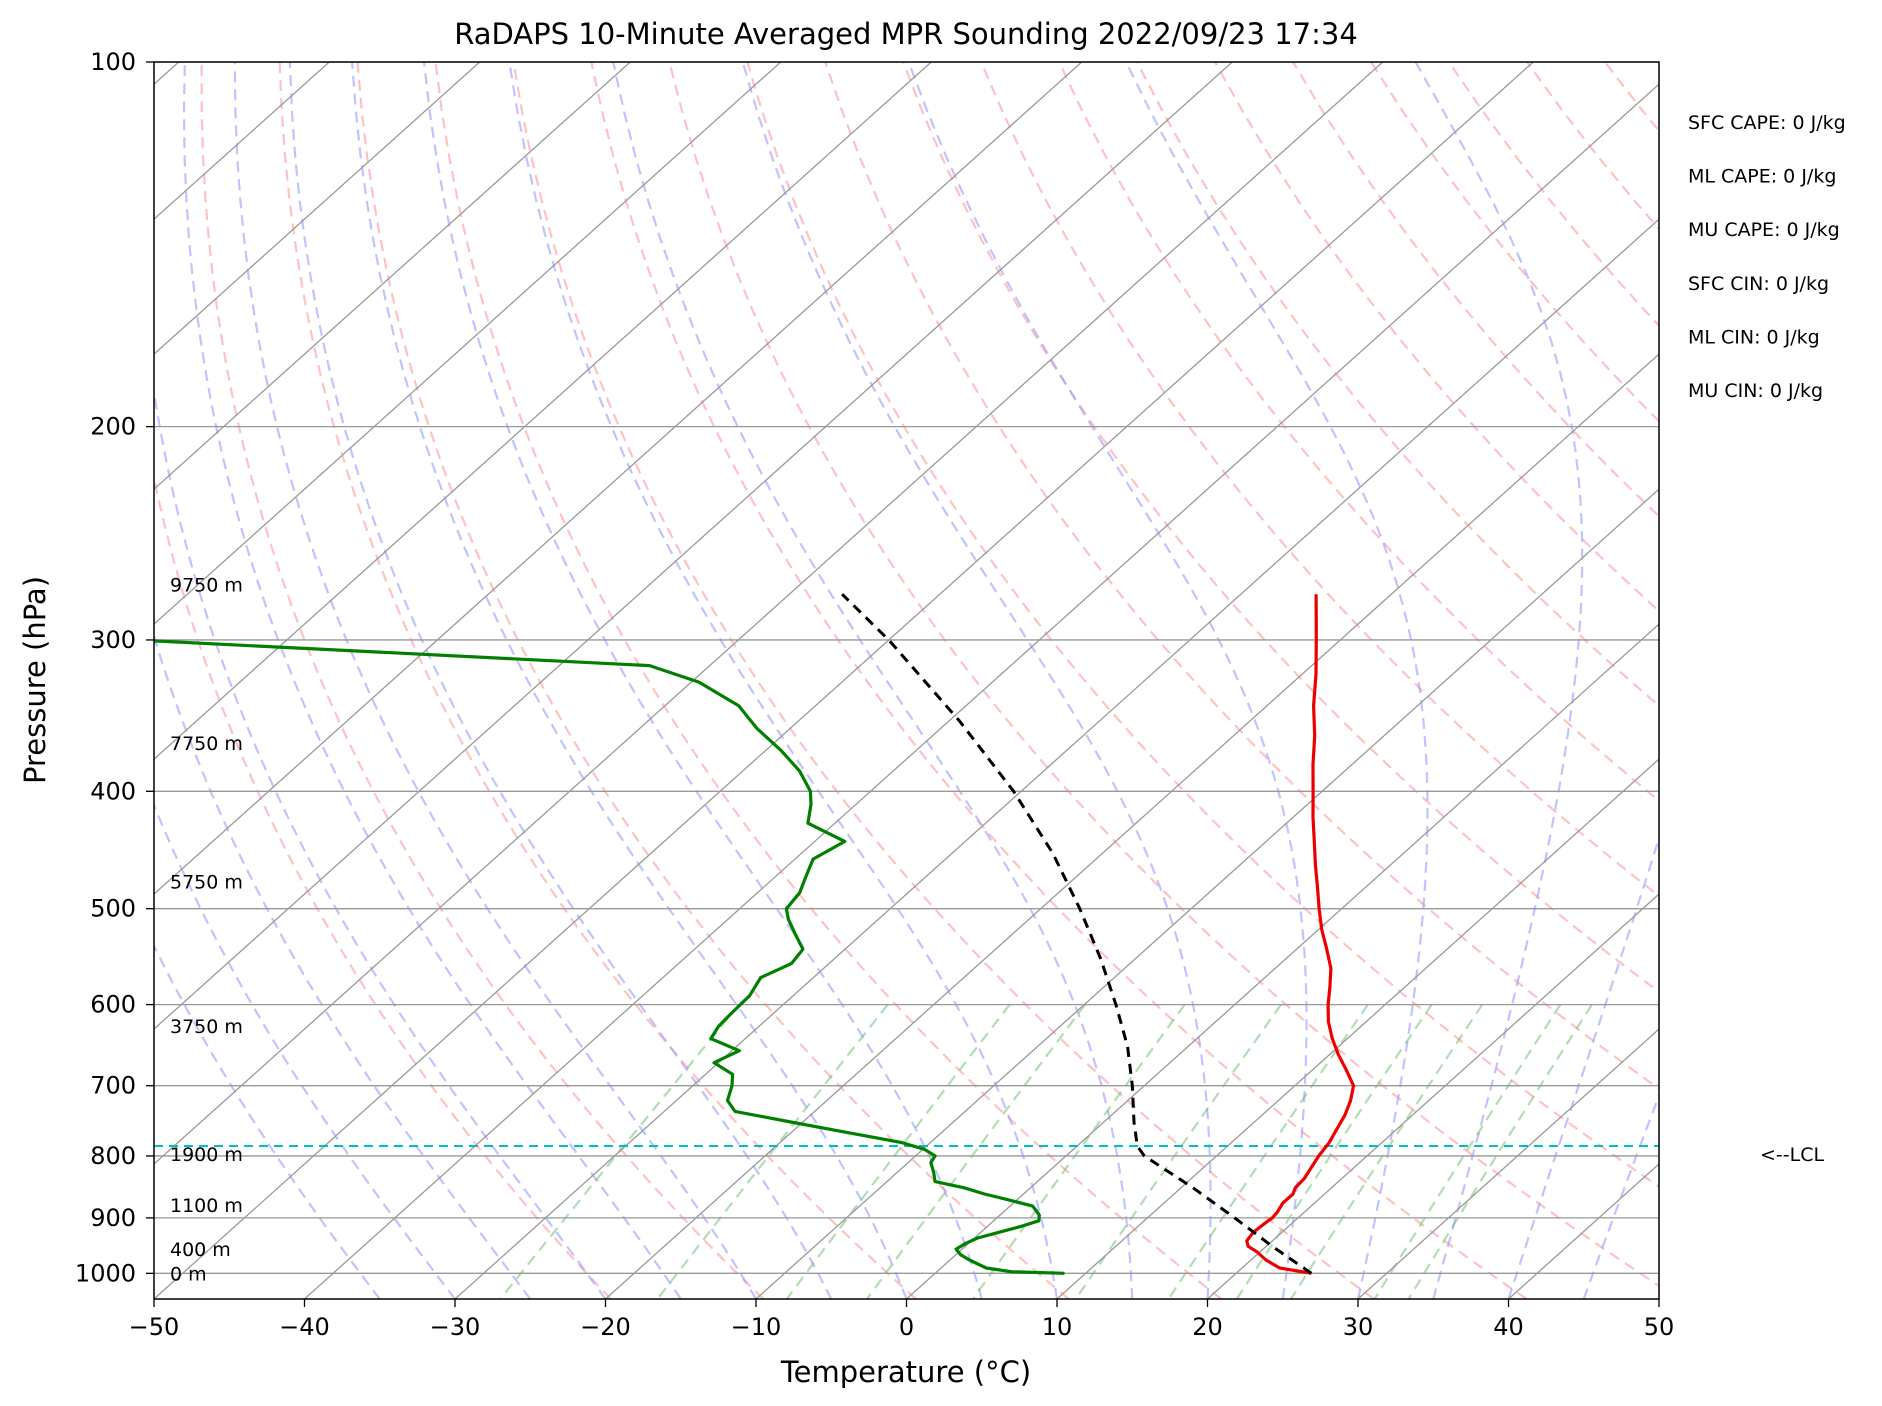 The image size is (1882, 1406). I want to click on x-tick-label: 10, so click(1057, 1327).